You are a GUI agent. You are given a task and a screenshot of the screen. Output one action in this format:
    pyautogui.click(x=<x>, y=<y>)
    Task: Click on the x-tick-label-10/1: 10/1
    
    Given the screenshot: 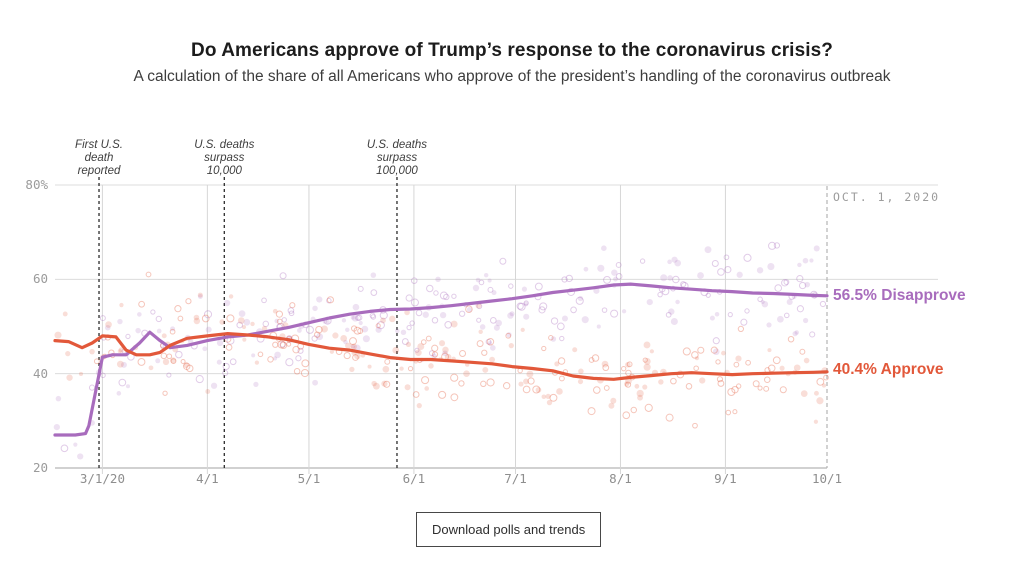 What is the action you would take?
    pyautogui.click(x=827, y=478)
    